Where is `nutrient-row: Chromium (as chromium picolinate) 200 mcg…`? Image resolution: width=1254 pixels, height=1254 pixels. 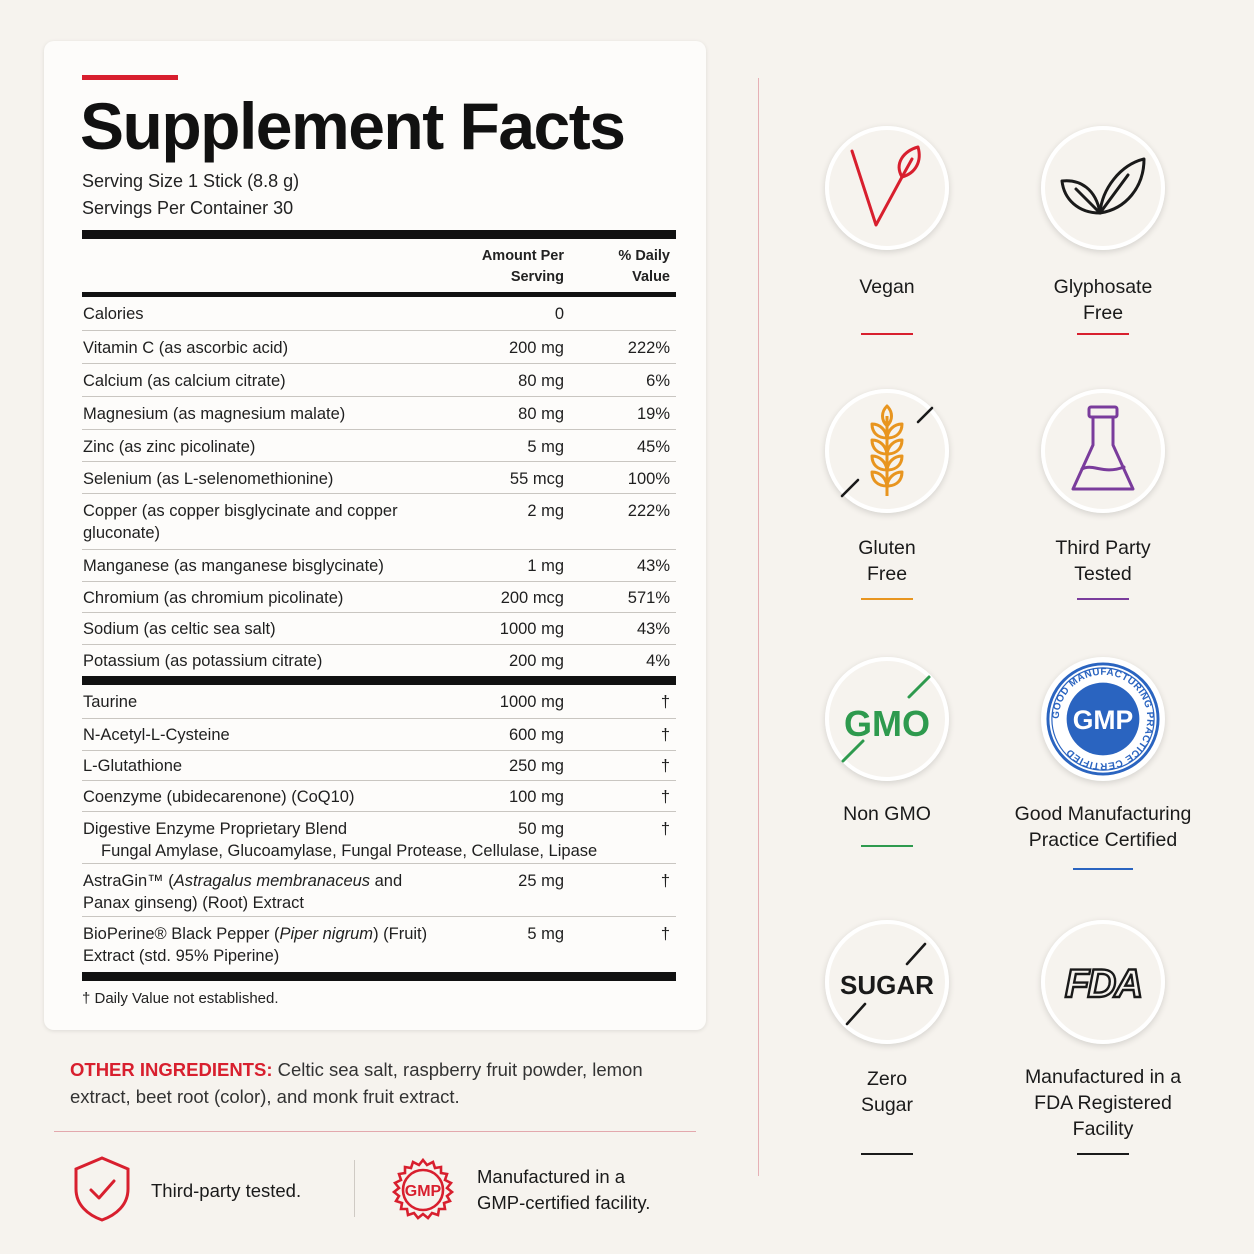 nutrient-row: Chromium (as chromium picolinate) 200 mcg… is located at coordinates (379, 596).